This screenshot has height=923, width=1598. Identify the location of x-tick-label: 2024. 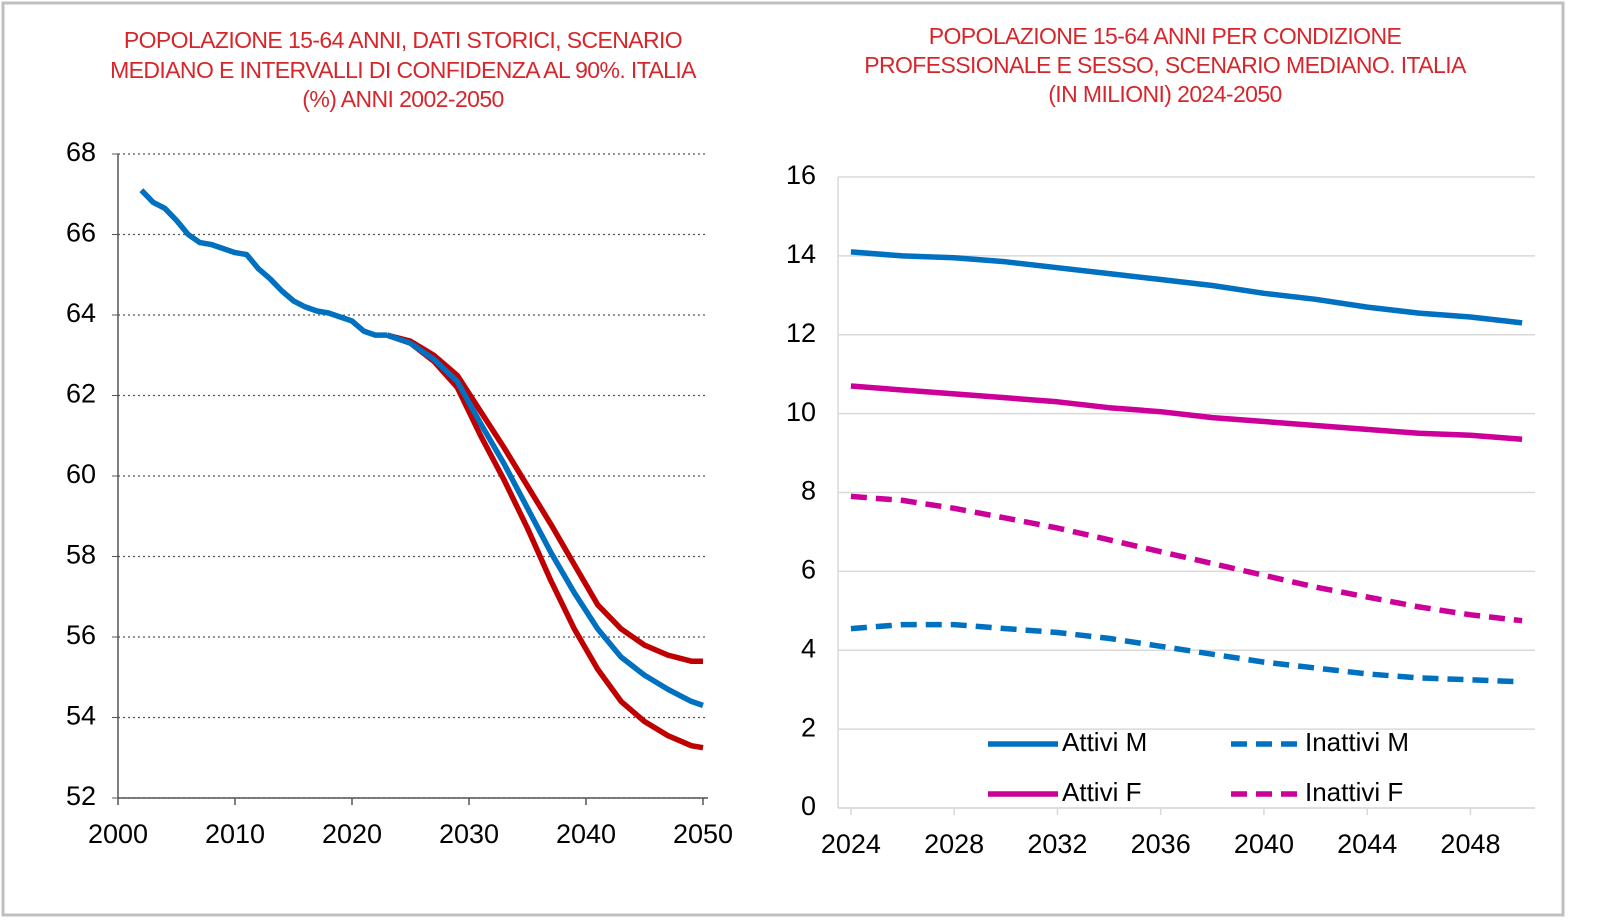
(851, 844).